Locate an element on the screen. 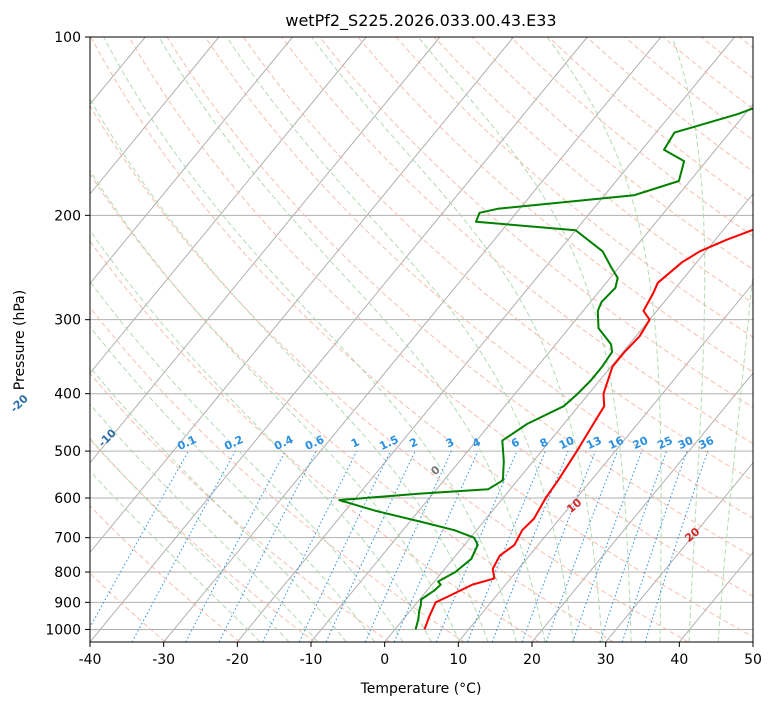 The width and height of the screenshot is (775, 708). moist-adiabat-label: 10 is located at coordinates (574, 506).